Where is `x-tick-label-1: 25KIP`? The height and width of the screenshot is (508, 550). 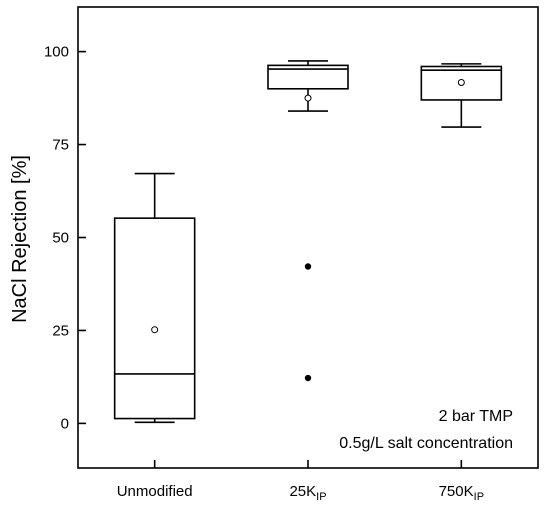 x-tick-label-1: 25KIP is located at coordinates (307, 493).